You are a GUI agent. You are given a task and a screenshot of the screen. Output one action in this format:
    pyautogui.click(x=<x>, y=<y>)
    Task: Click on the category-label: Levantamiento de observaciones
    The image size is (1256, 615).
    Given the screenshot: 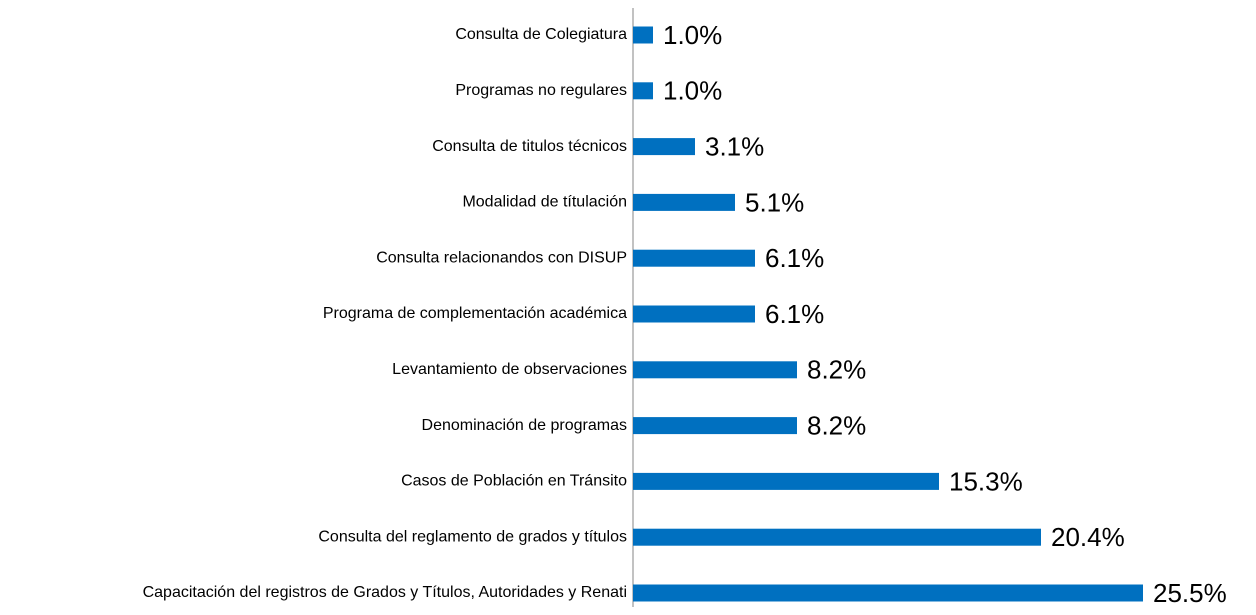 What is the action you would take?
    pyautogui.click(x=509, y=369)
    